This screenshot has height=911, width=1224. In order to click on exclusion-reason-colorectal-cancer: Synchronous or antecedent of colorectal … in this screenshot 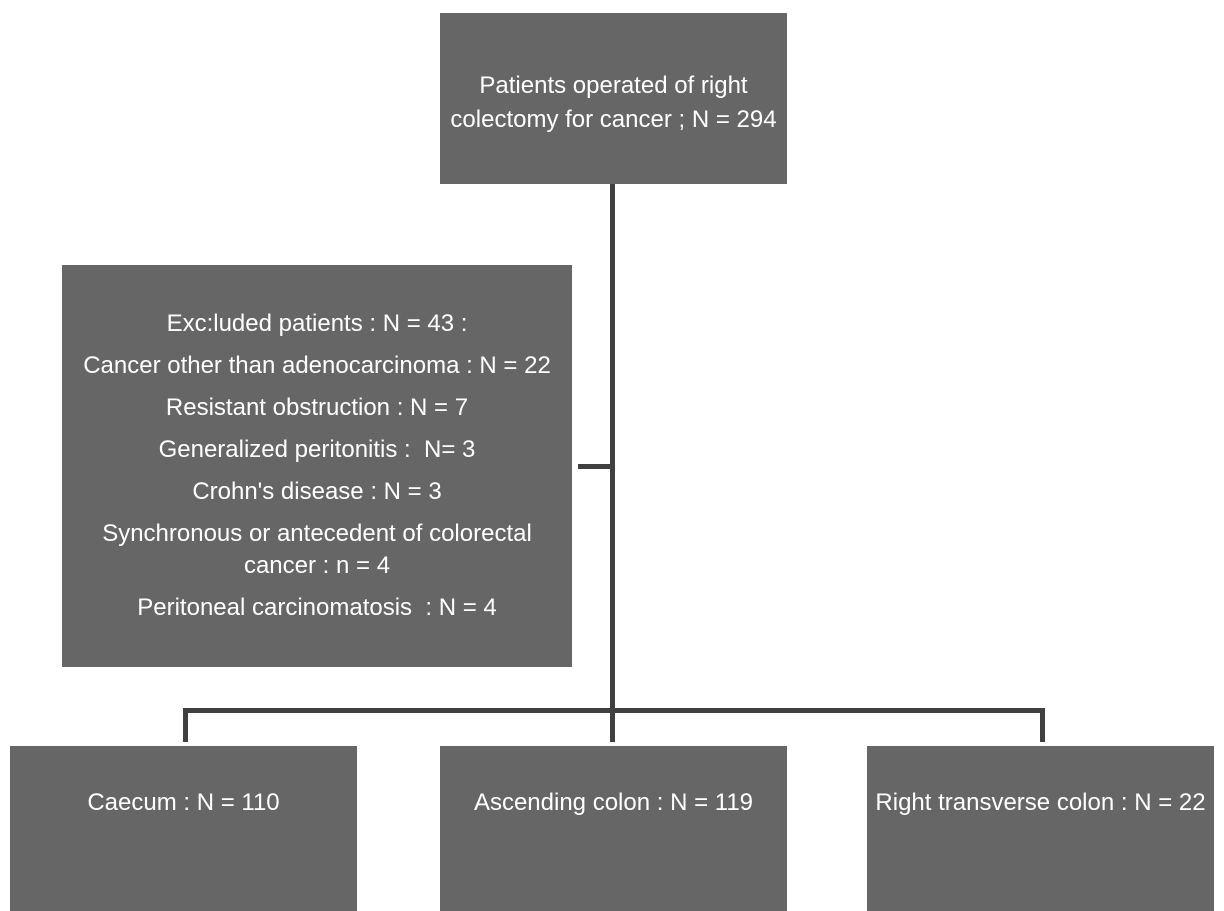, I will do `click(320, 549)`.